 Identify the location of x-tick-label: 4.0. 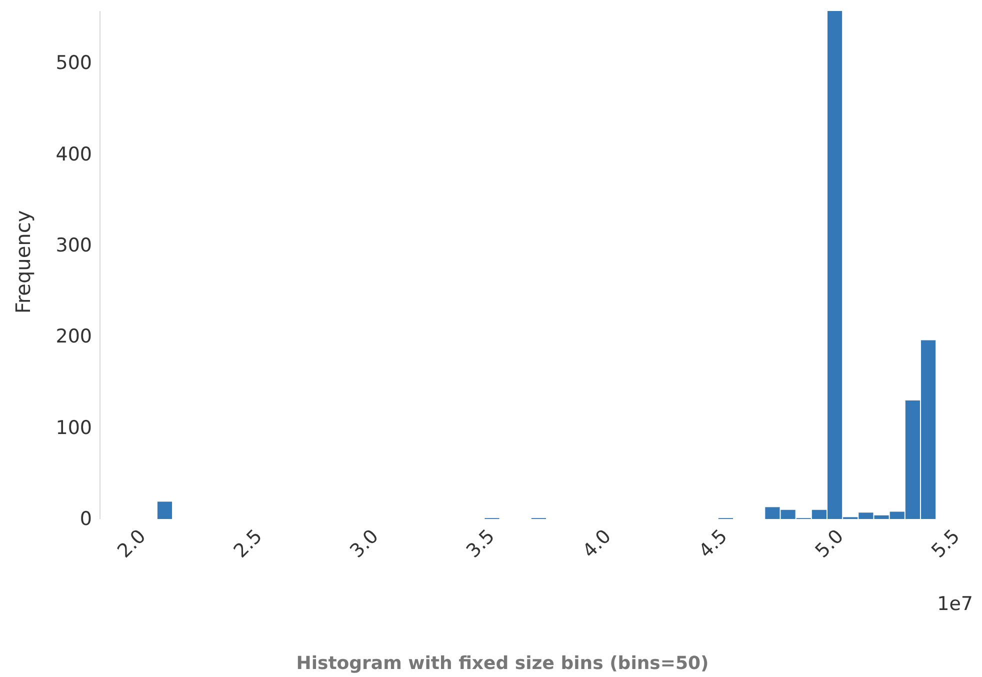
(597, 543).